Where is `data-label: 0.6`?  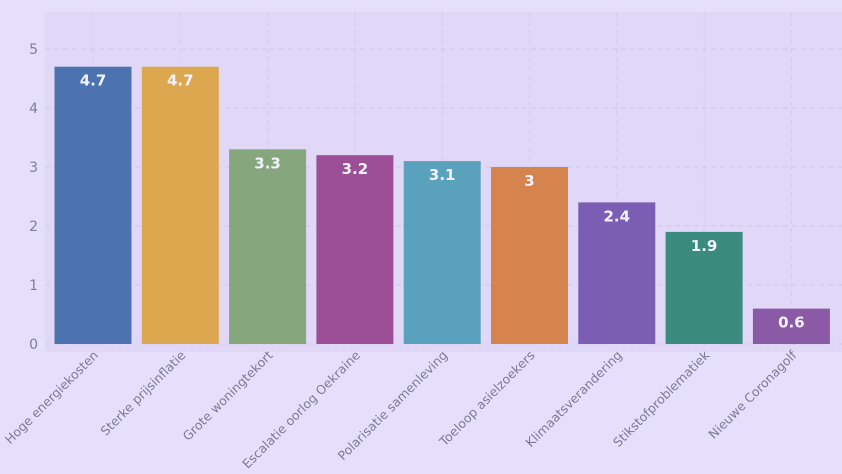 data-label: 0.6 is located at coordinates (791, 323).